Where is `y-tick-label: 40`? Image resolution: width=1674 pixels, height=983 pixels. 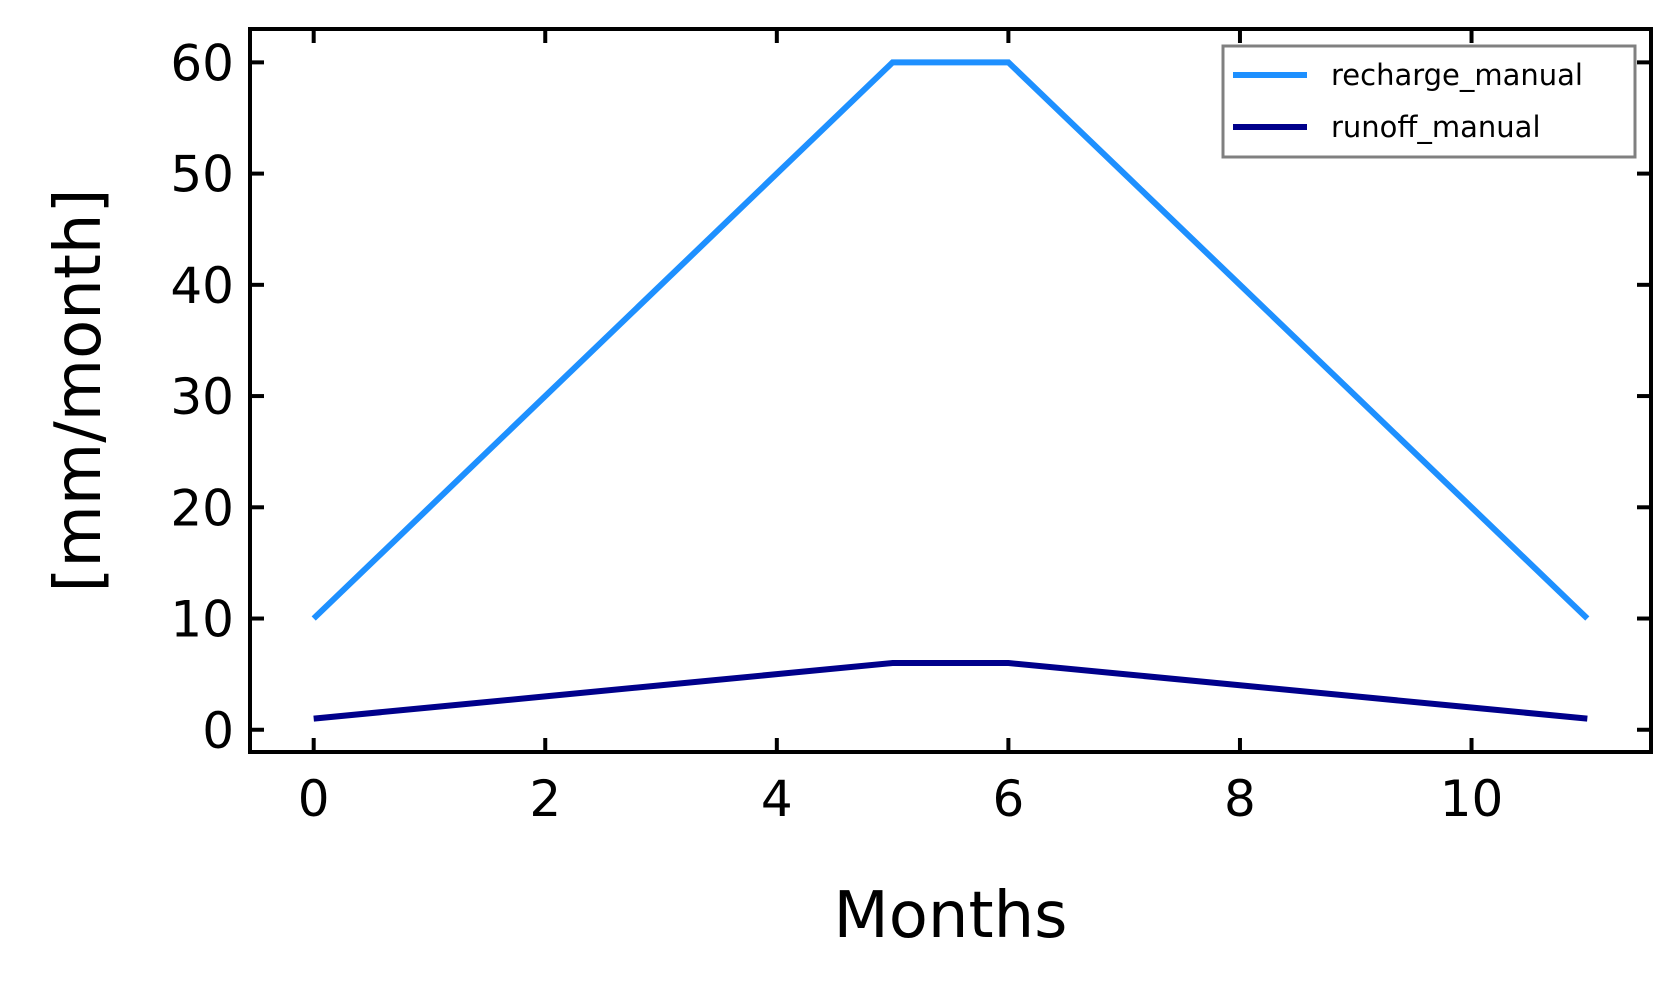 y-tick-label: 40 is located at coordinates (202, 286).